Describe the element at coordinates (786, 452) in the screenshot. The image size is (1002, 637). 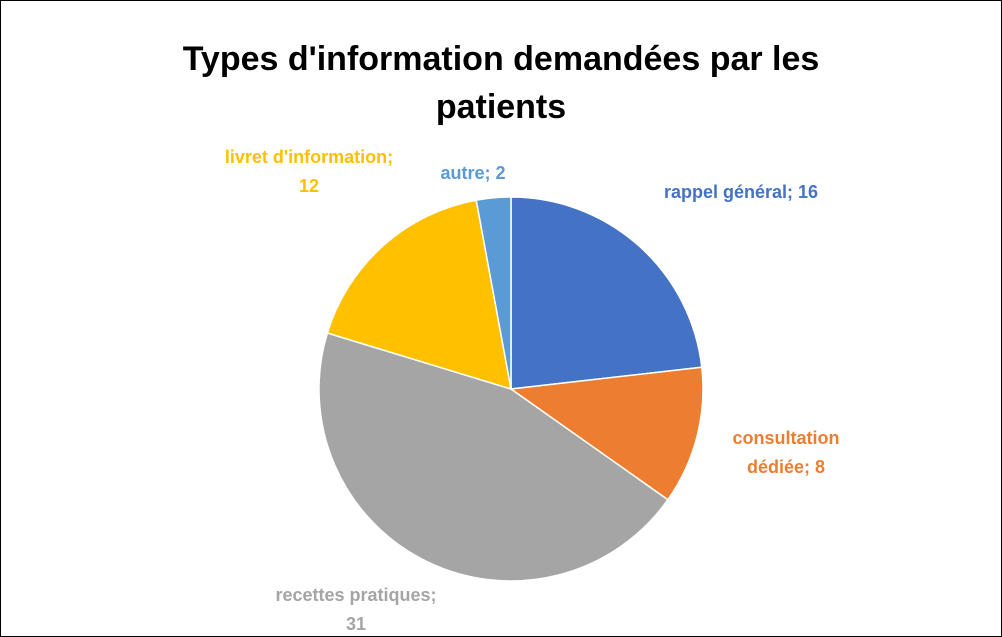
I see `data-label: consultation dédiée; 8` at that location.